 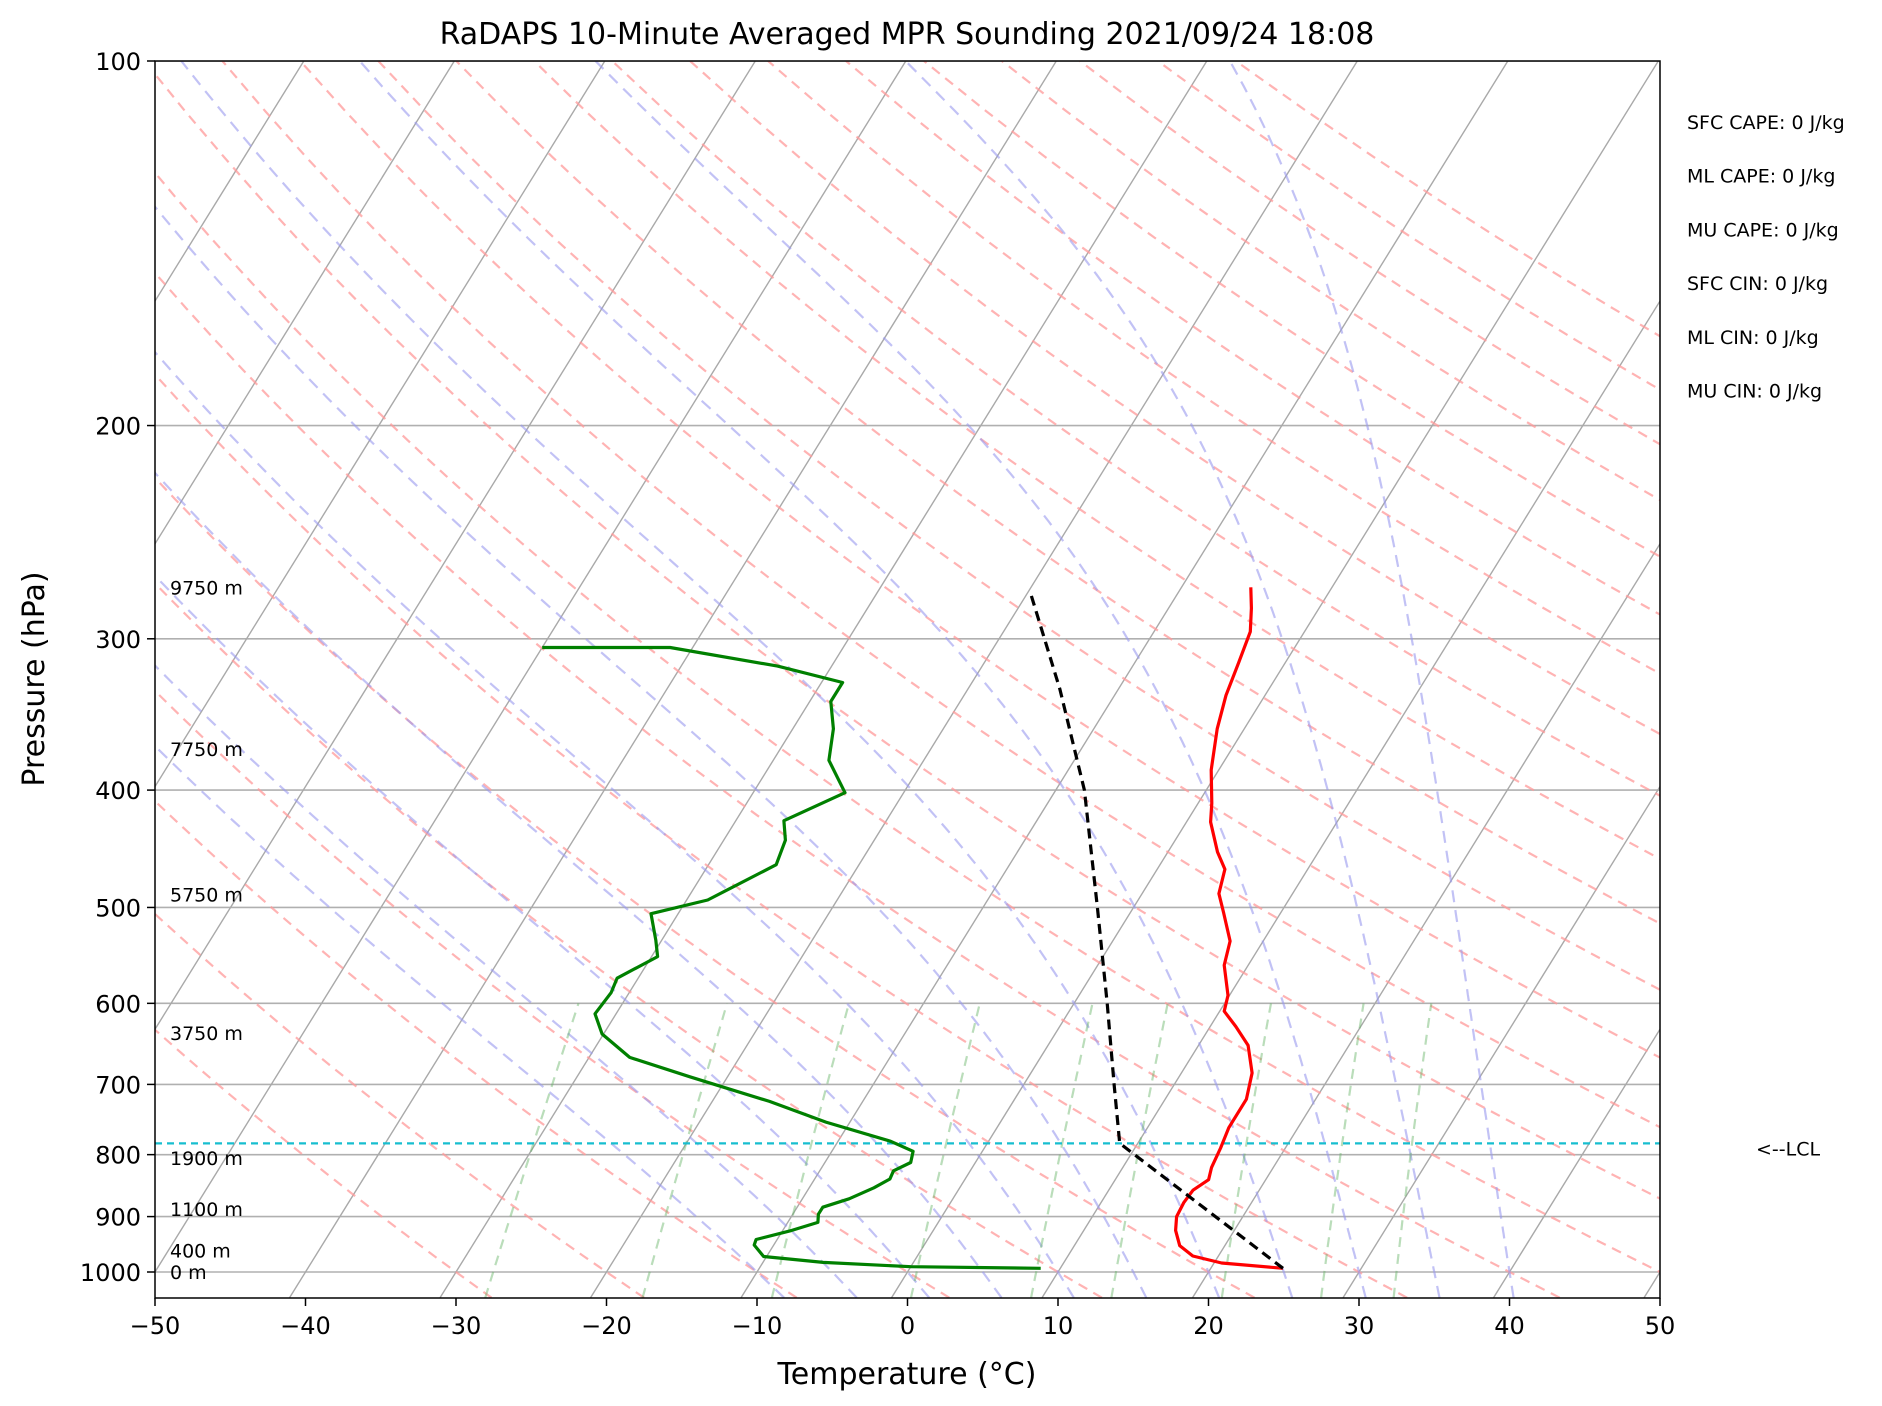 I want to click on index-text: MU CAPE: 0 J/kg, so click(x=1763, y=230).